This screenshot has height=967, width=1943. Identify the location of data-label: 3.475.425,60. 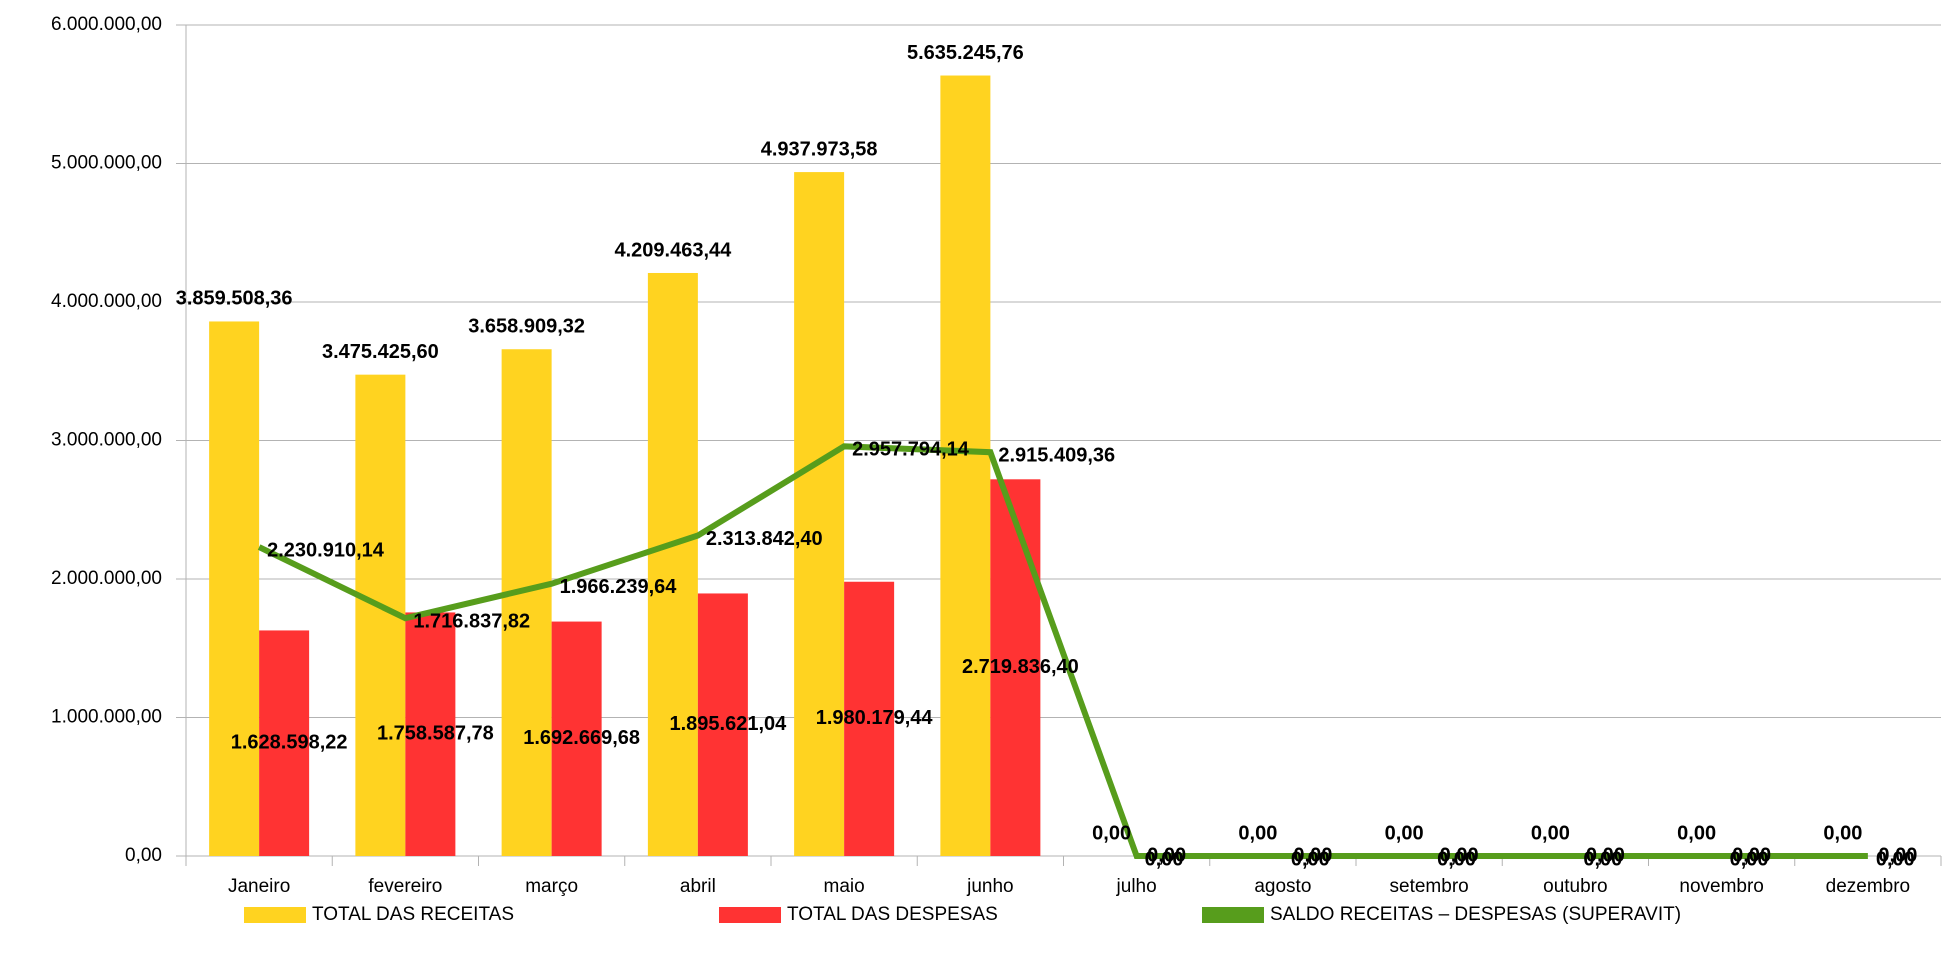
(380, 352).